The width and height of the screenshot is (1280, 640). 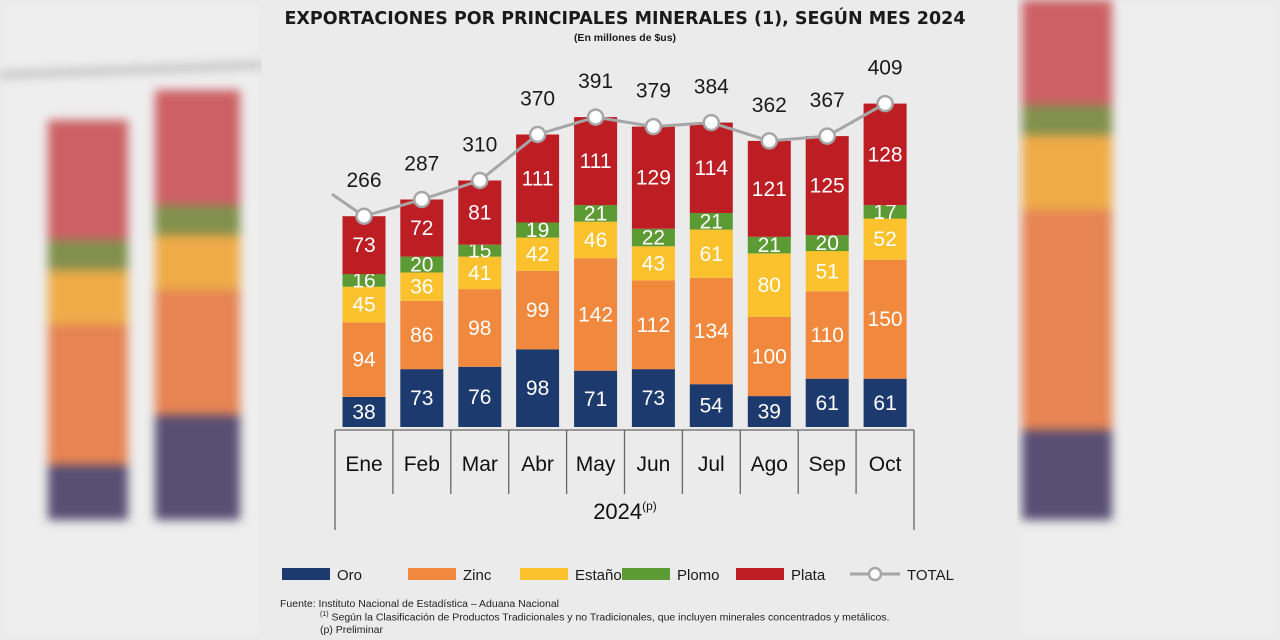 I want to click on legend-label-plomo: Plomo, so click(x=698, y=575).